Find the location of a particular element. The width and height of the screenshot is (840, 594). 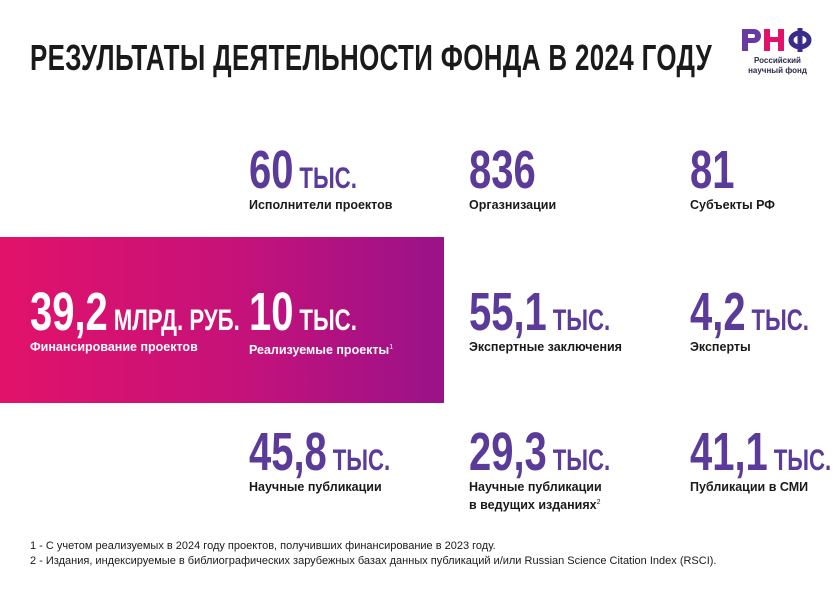

stat-value: 39,2 МЛРД. РУБ. is located at coordinates (135, 312).